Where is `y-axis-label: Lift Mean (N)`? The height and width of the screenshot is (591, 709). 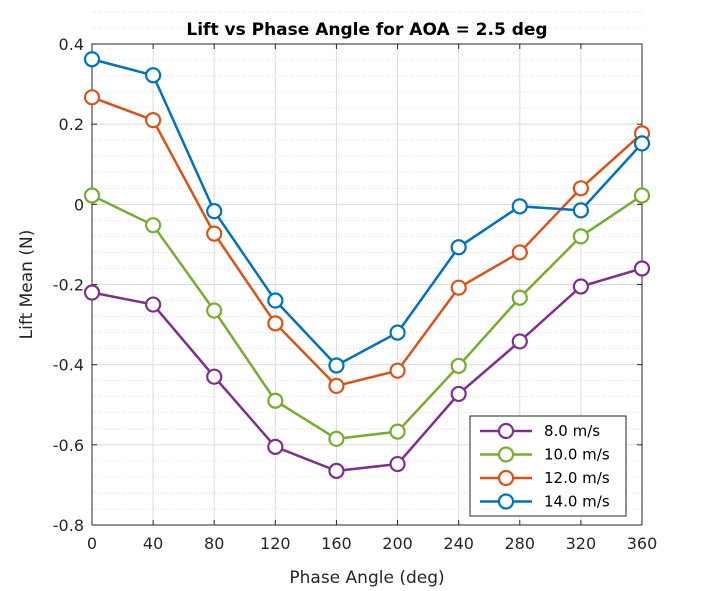 y-axis-label: Lift Mean (N) is located at coordinates (27, 285).